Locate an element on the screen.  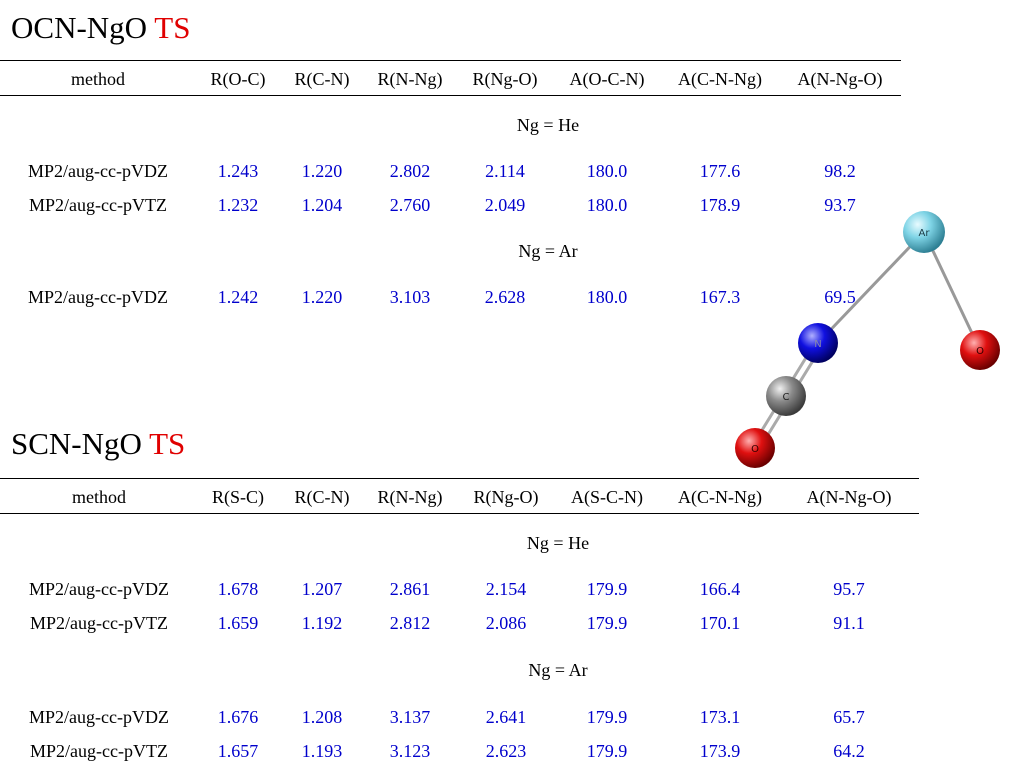
value-cell: 2.628 is located at coordinates (505, 297).